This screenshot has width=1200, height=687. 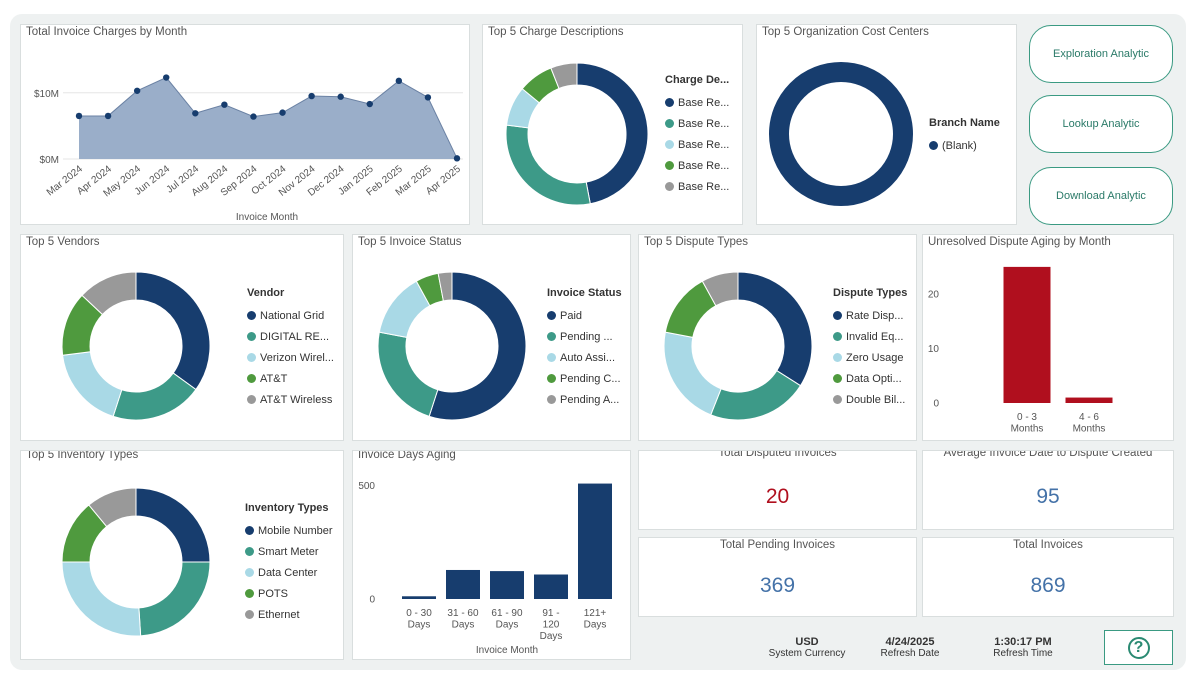 I want to click on legend-item: Data Center, so click(x=289, y=572).